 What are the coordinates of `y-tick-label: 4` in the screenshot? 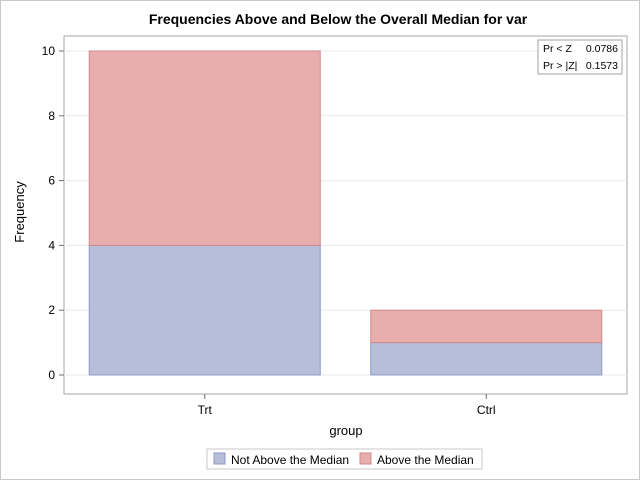 It's located at (51, 245).